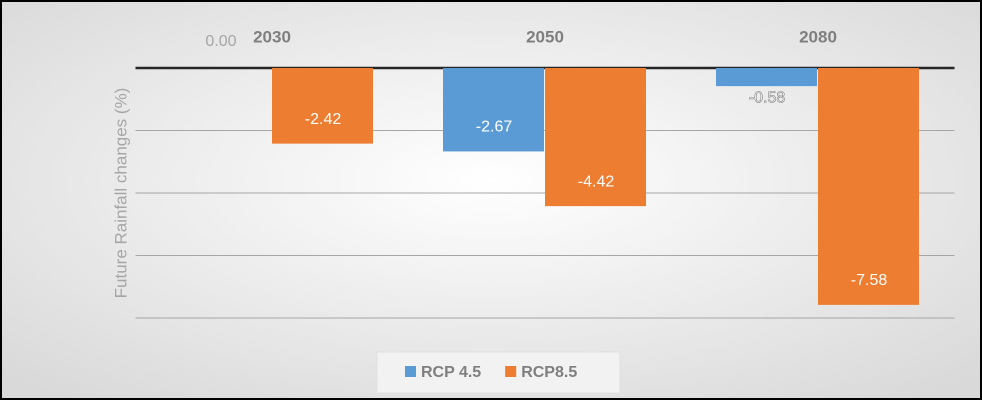 This screenshot has width=982, height=405. Describe the element at coordinates (494, 127) in the screenshot. I see `data-label: -2.67` at that location.